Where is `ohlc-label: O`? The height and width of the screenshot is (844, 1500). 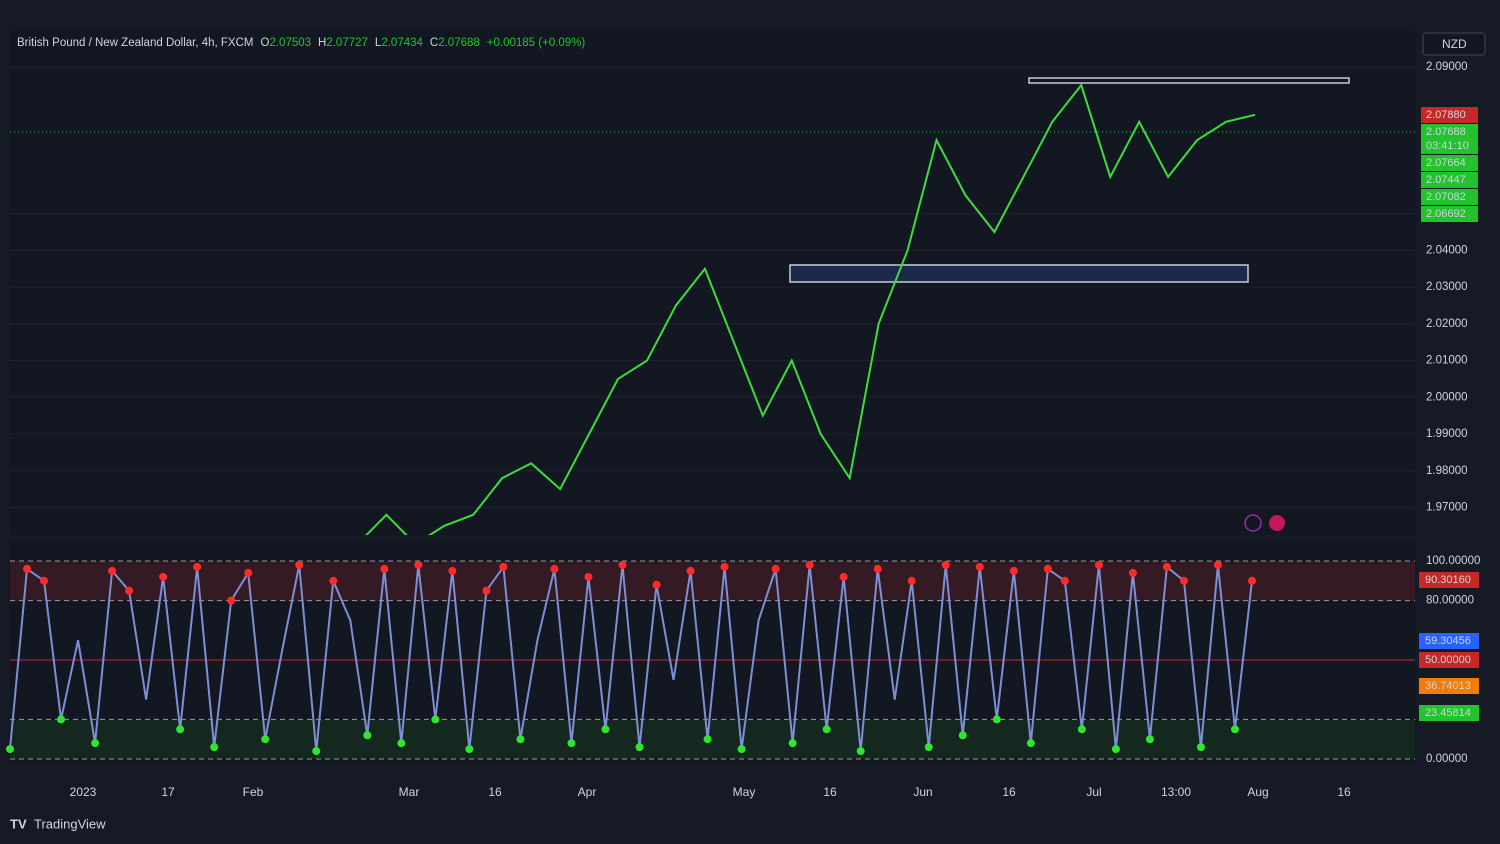
ohlc-label: O is located at coordinates (265, 43).